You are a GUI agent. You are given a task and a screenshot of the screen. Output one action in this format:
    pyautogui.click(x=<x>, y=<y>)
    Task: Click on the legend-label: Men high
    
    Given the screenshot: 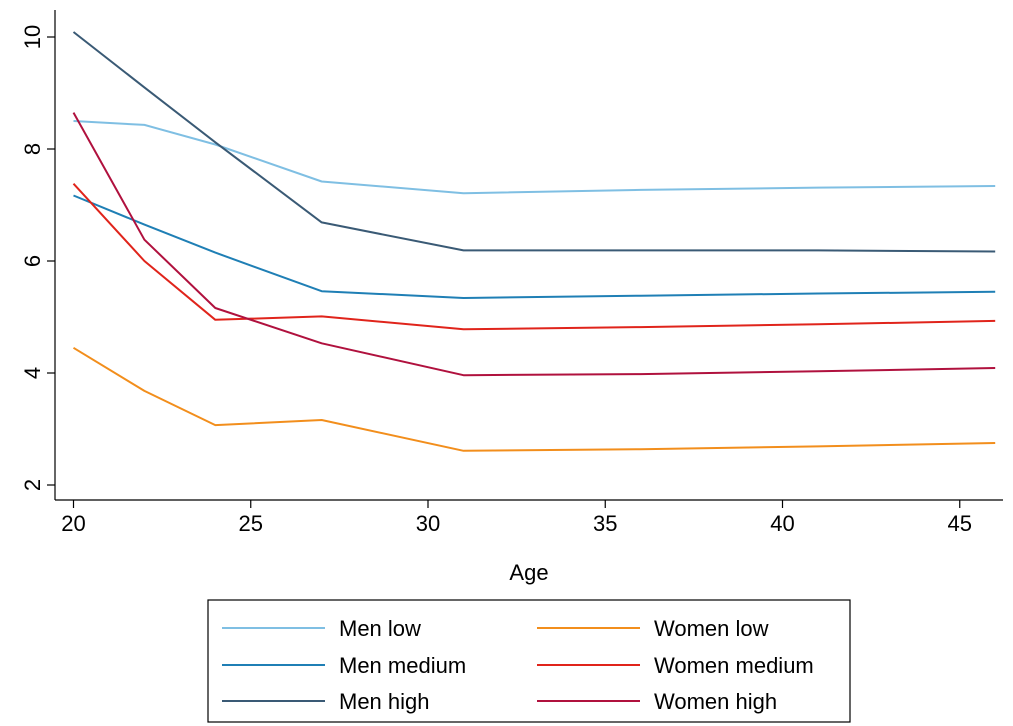 What is the action you would take?
    pyautogui.click(x=384, y=701)
    